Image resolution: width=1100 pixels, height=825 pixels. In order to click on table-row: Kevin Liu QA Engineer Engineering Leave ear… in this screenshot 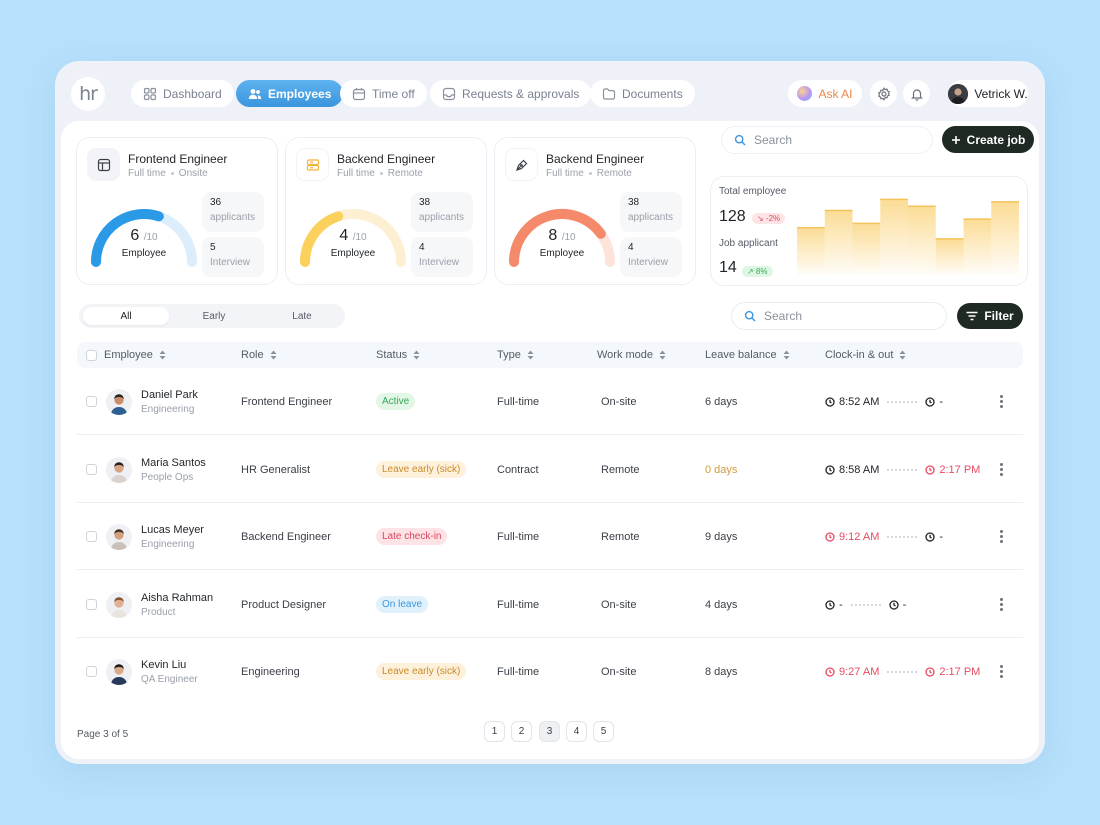, I will do `click(550, 671)`.